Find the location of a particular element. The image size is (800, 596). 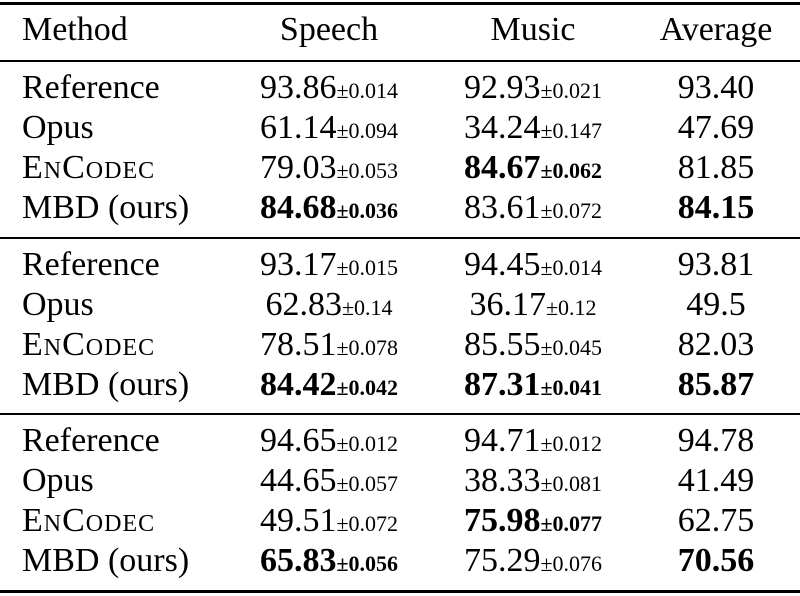

music-value: 87.31 is located at coordinates (502, 384).